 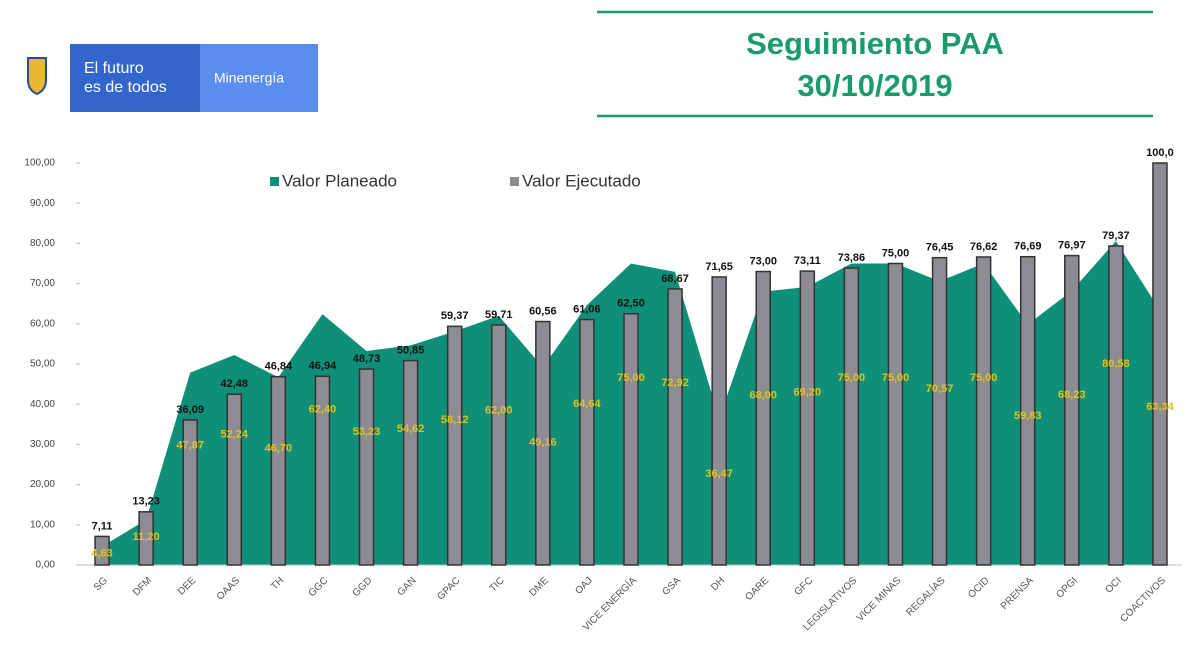 I want to click on area-label: 68,23, so click(x=1072, y=395).